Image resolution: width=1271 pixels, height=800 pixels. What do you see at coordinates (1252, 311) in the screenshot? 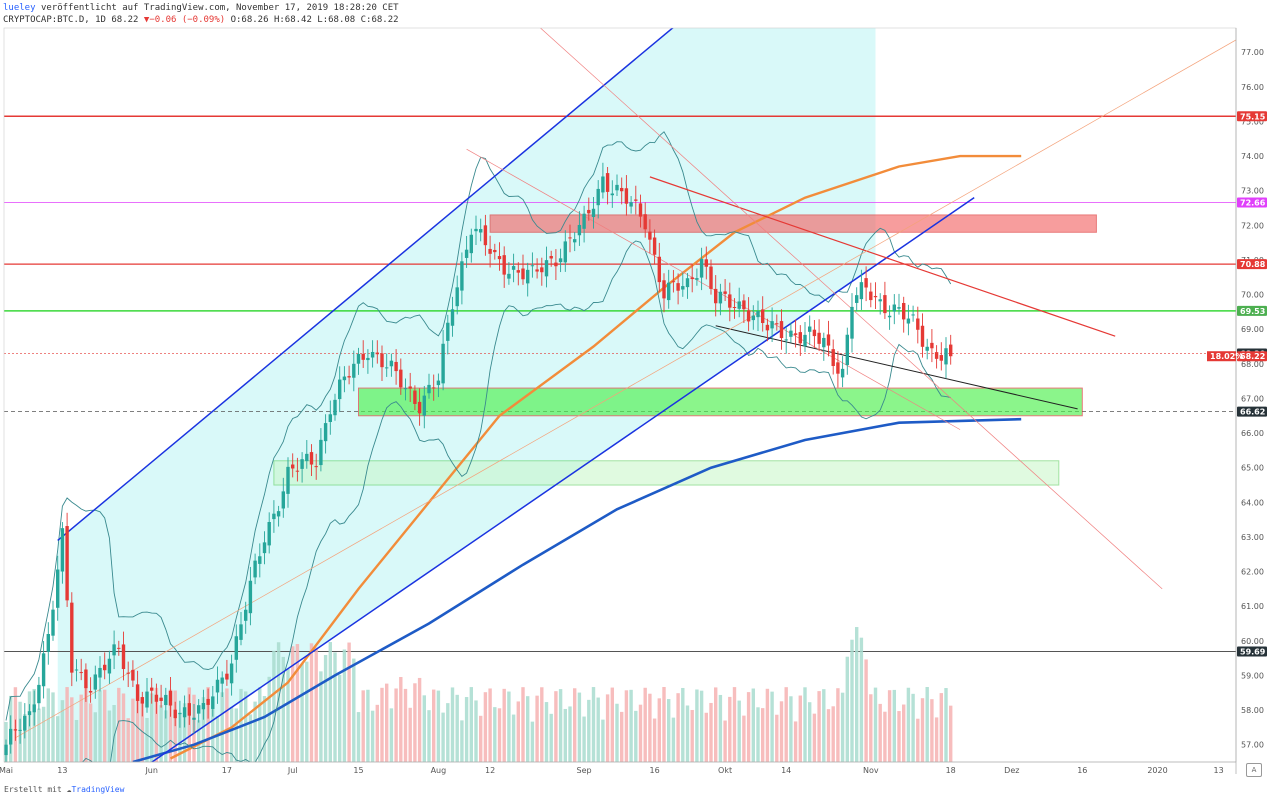
I see `price-label-text: 69.53` at bounding box center [1252, 311].